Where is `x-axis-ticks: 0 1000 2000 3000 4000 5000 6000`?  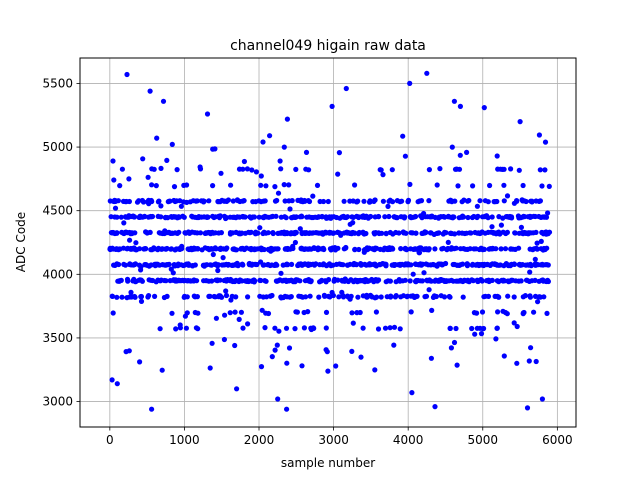 x-axis-ticks: 0 1000 2000 3000 4000 5000 6000 is located at coordinates (339, 437).